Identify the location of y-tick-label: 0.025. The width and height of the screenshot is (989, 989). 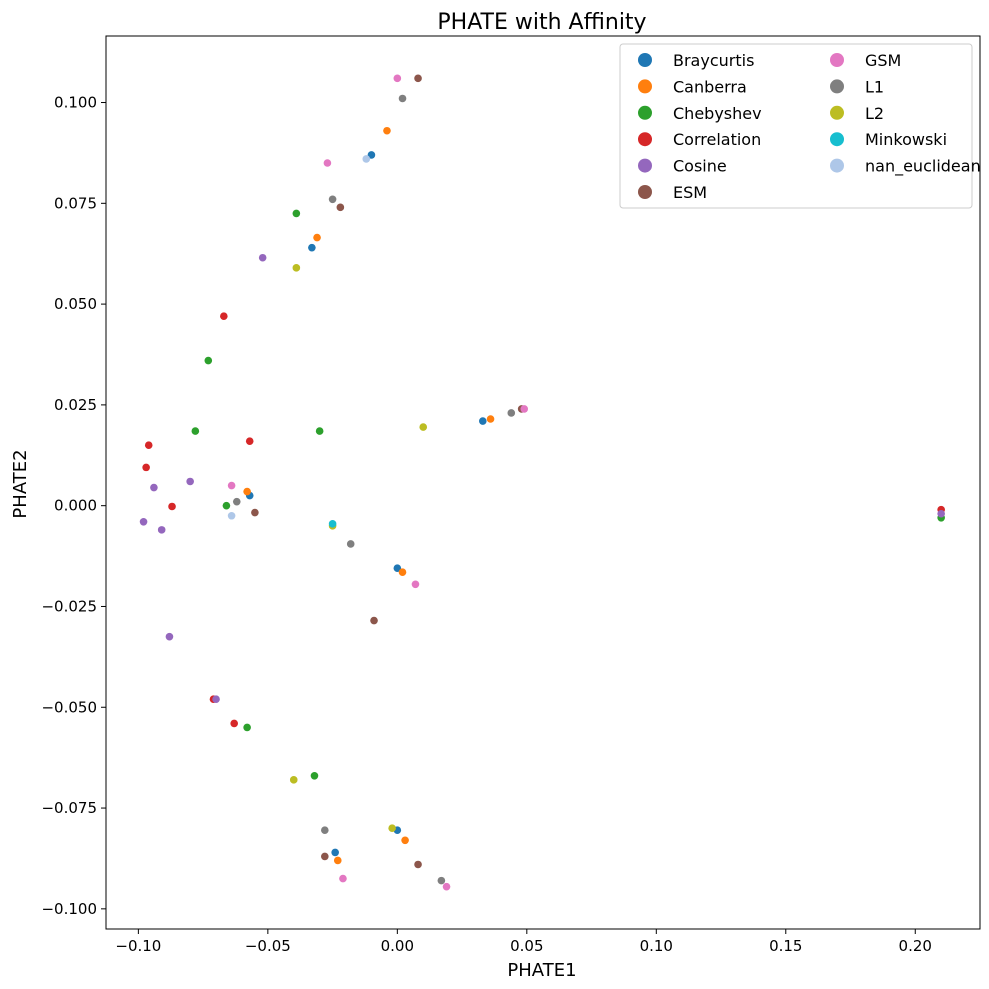
(75, 405).